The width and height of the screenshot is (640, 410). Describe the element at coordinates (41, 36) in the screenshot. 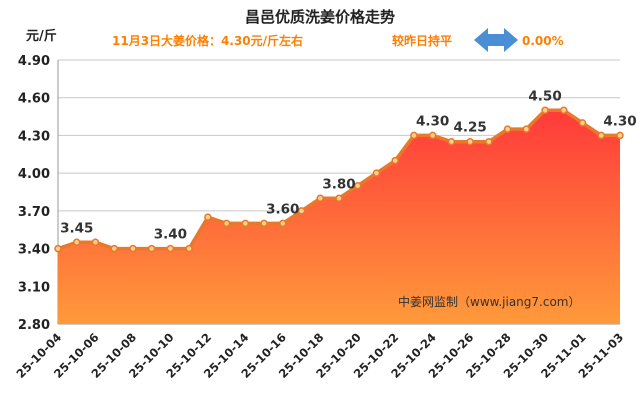

I see `unit-label: 元/斤` at that location.